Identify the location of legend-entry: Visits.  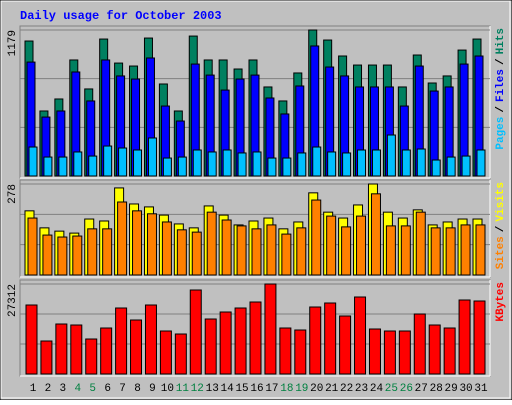
(501, 202).